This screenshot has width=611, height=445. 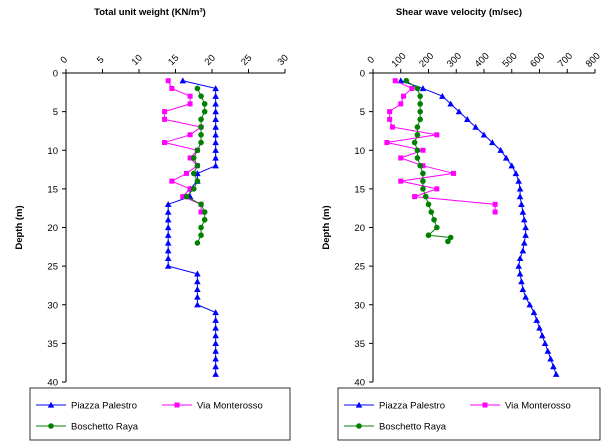 I want to click on chart-title: Total unit weight (KN/m³), so click(x=150, y=12).